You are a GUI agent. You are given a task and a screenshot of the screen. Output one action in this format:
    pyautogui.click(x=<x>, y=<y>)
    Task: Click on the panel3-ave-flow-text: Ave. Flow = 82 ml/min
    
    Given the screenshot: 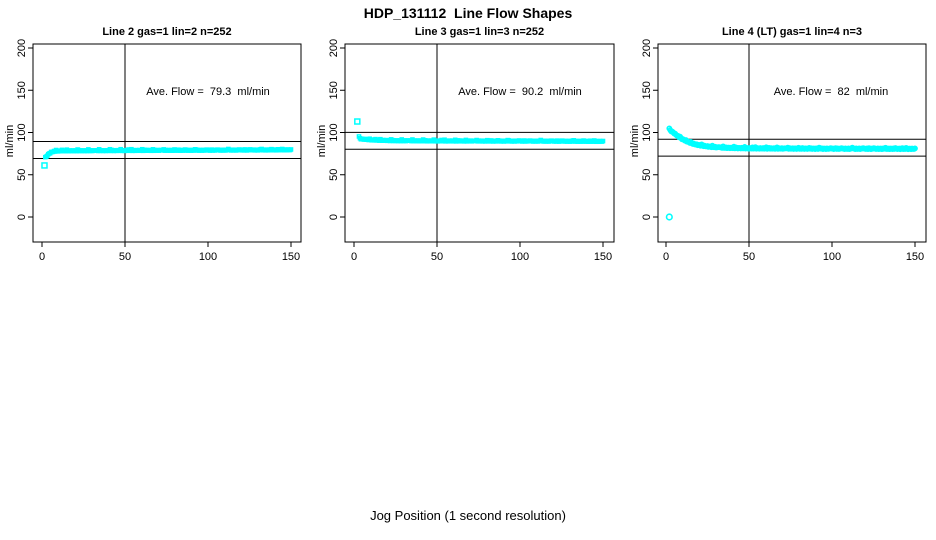 What is the action you would take?
    pyautogui.click(x=831, y=92)
    